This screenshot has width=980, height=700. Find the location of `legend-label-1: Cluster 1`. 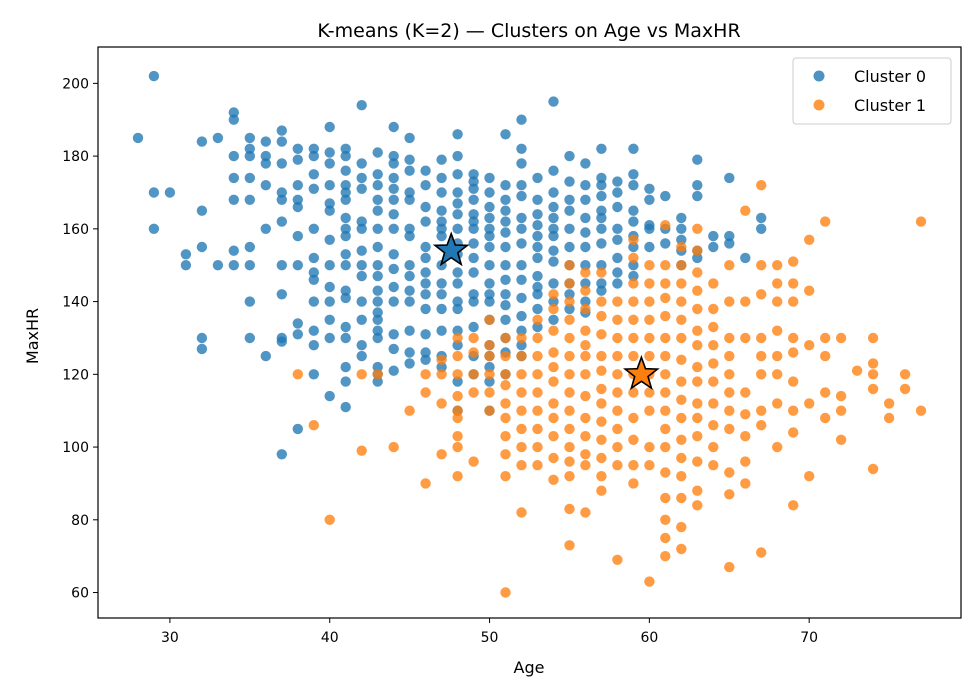

legend-label-1: Cluster 1 is located at coordinates (890, 105).